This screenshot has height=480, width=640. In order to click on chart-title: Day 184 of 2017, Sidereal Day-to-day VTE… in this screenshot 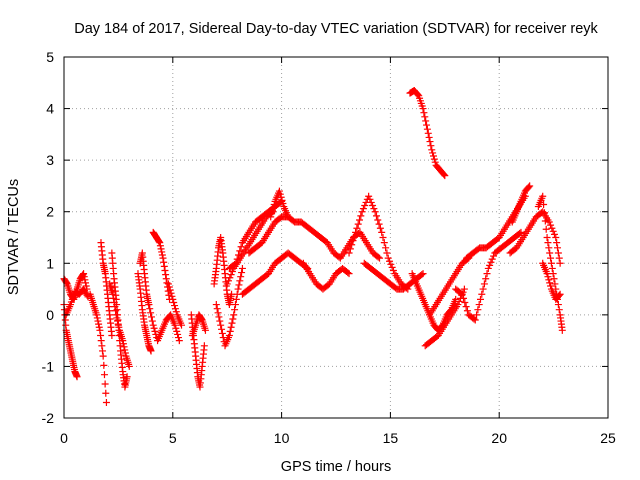, I will do `click(336, 29)`.